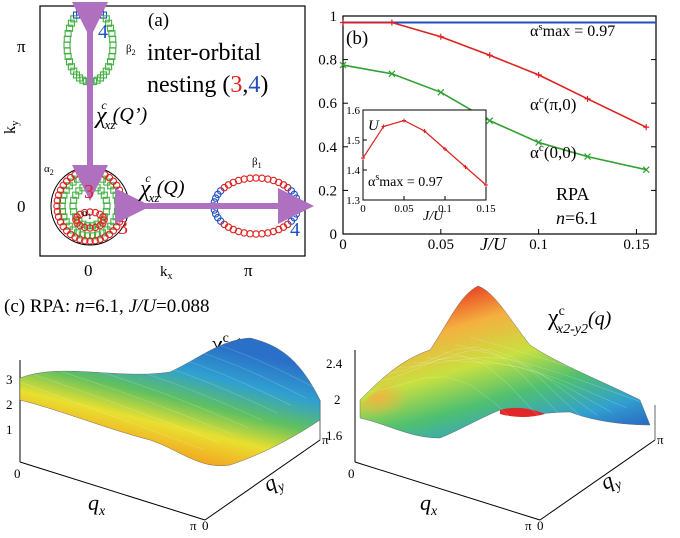  Describe the element at coordinates (374, 126) in the screenshot. I see `inset-ylabel: U` at that location.